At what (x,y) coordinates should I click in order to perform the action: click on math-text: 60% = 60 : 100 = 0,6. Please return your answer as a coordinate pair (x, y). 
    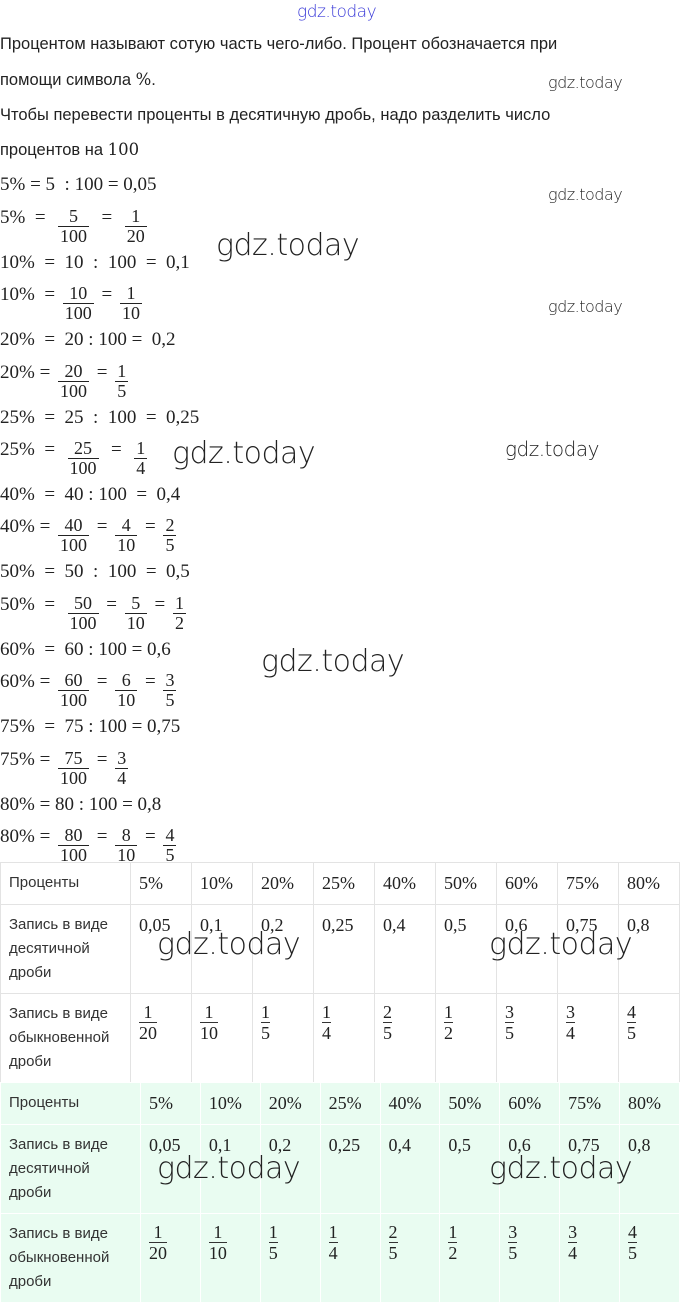
    Looking at the image, I should click on (85, 649).